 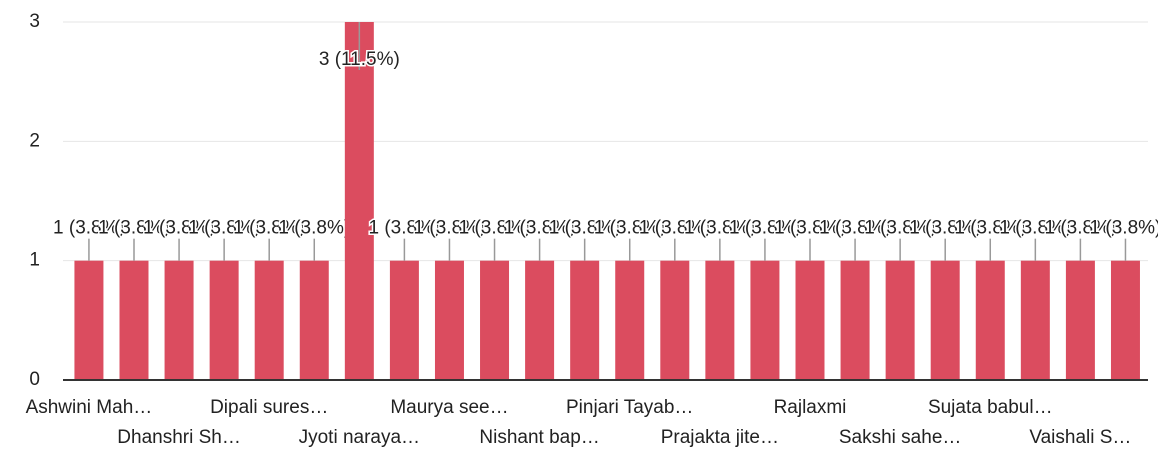 I want to click on y-tick-label: 3, so click(x=34, y=21).